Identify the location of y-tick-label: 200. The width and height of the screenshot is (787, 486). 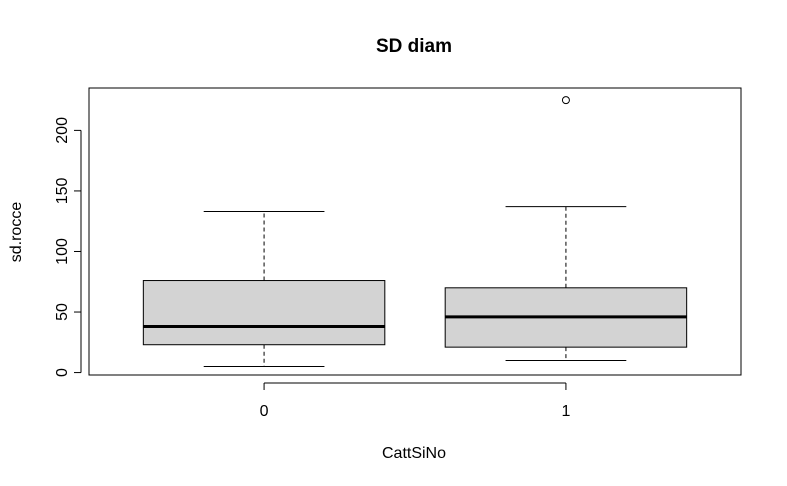
(62, 130).